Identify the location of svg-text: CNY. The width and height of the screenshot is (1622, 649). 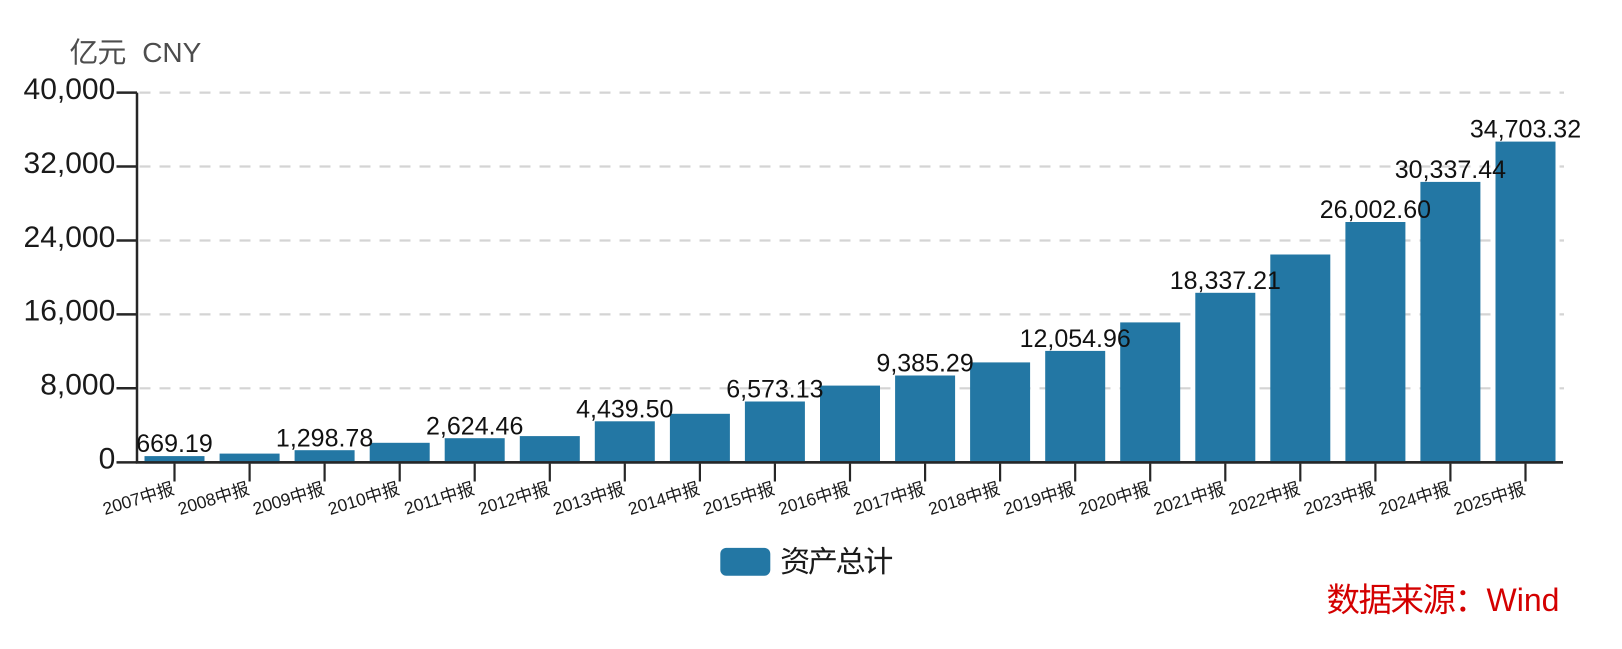
(171, 52).